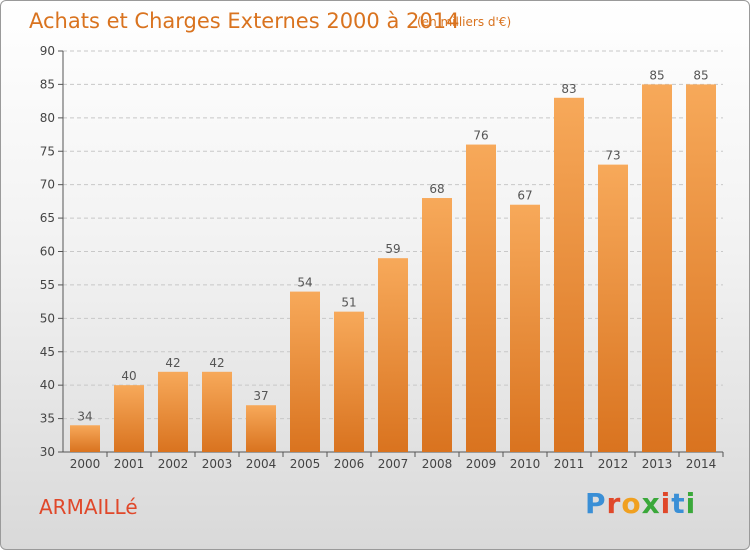 The height and width of the screenshot is (550, 750). What do you see at coordinates (47, 385) in the screenshot?
I see `y-tick-label: 40` at bounding box center [47, 385].